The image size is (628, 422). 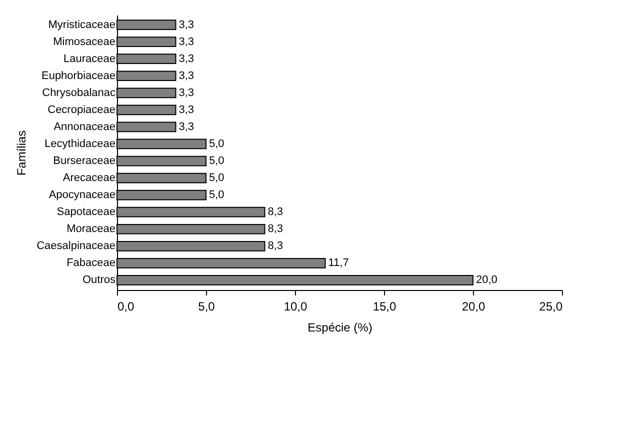 I want to click on y-tick-label: Lecythidaceae, so click(x=80, y=144).